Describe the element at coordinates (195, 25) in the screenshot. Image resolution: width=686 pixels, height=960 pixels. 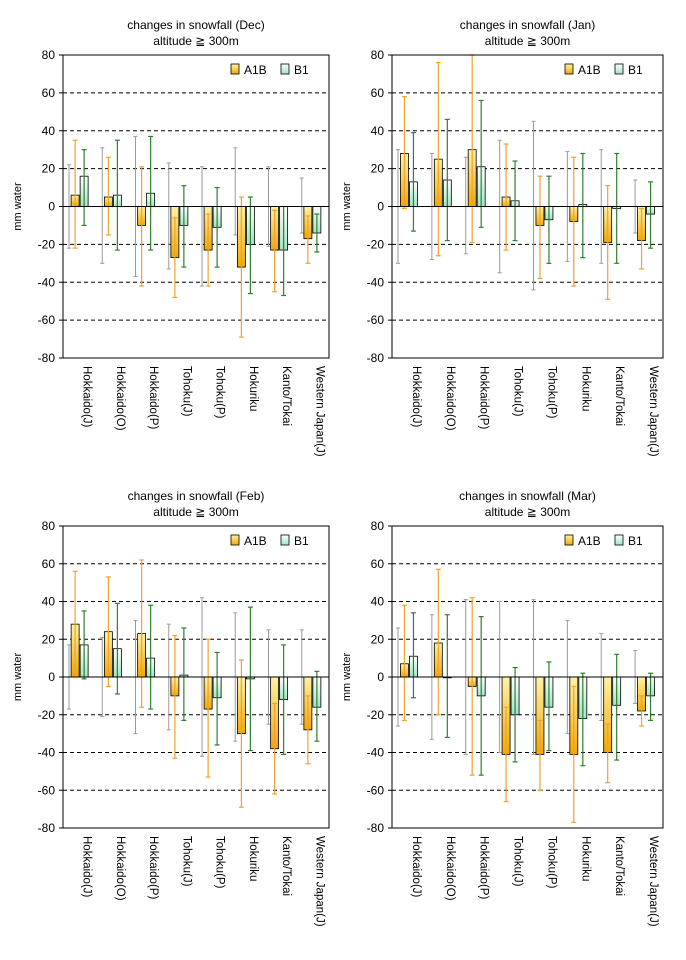
I see `chart-title: changes in snowfall (Dec)` at that location.